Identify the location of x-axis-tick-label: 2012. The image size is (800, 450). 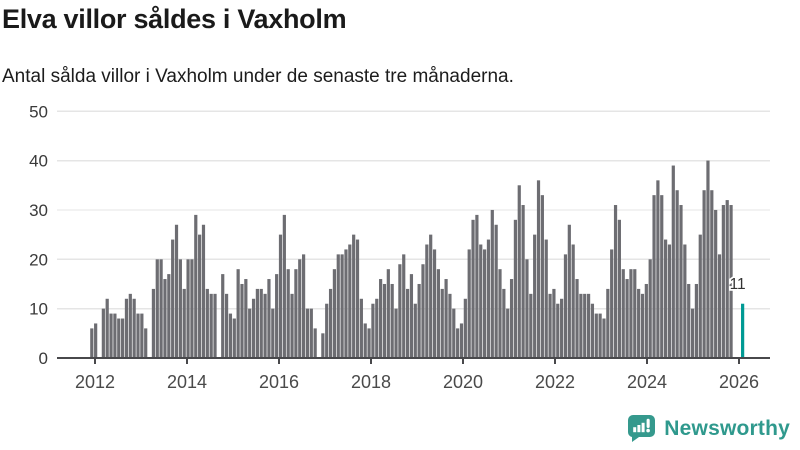
(95, 382).